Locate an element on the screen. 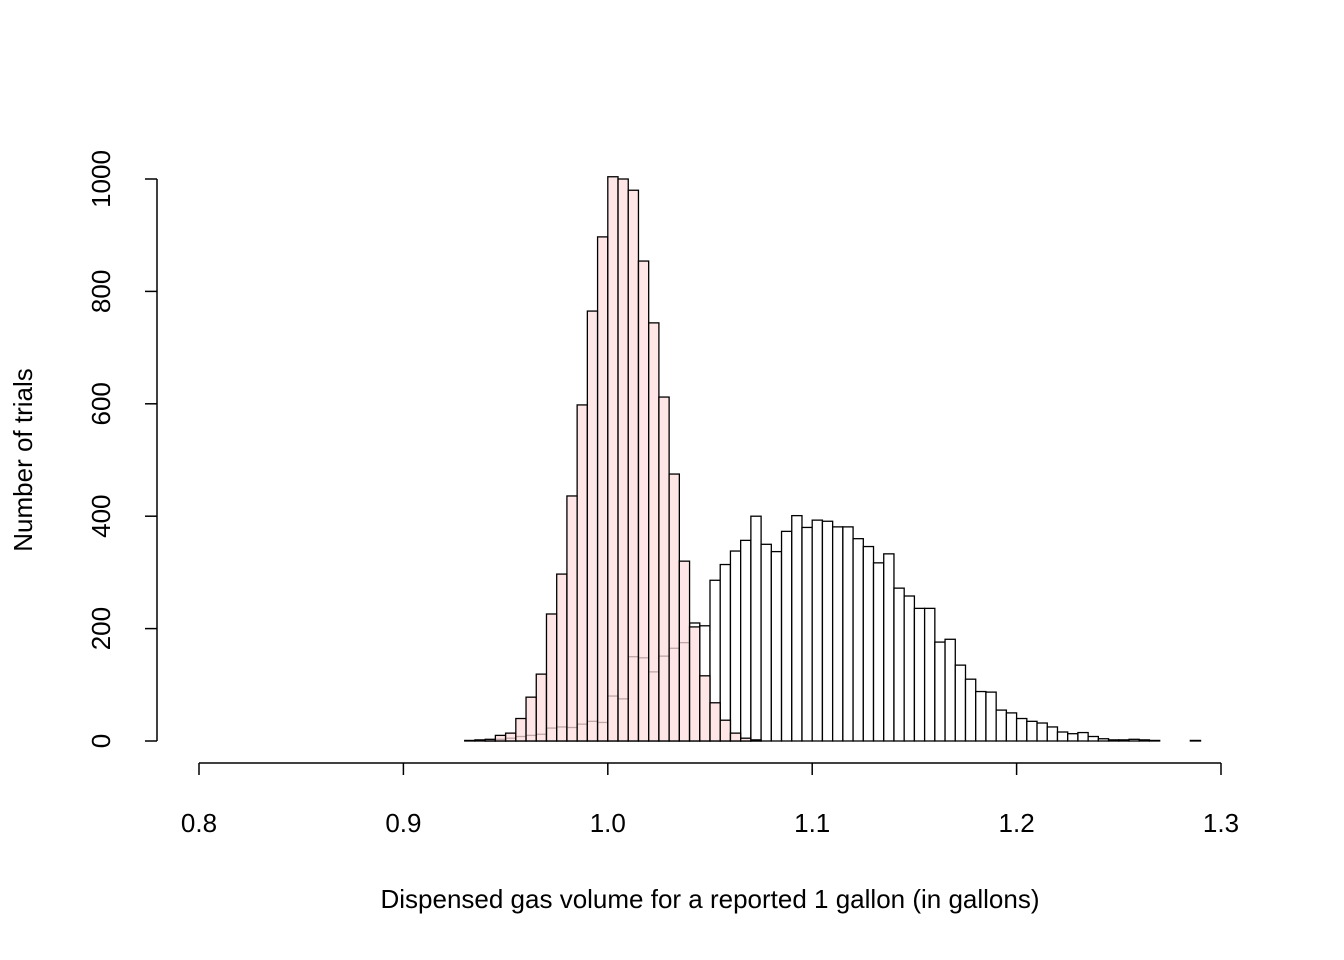 The image size is (1344, 960). y-tick-label: 400 is located at coordinates (101, 516).